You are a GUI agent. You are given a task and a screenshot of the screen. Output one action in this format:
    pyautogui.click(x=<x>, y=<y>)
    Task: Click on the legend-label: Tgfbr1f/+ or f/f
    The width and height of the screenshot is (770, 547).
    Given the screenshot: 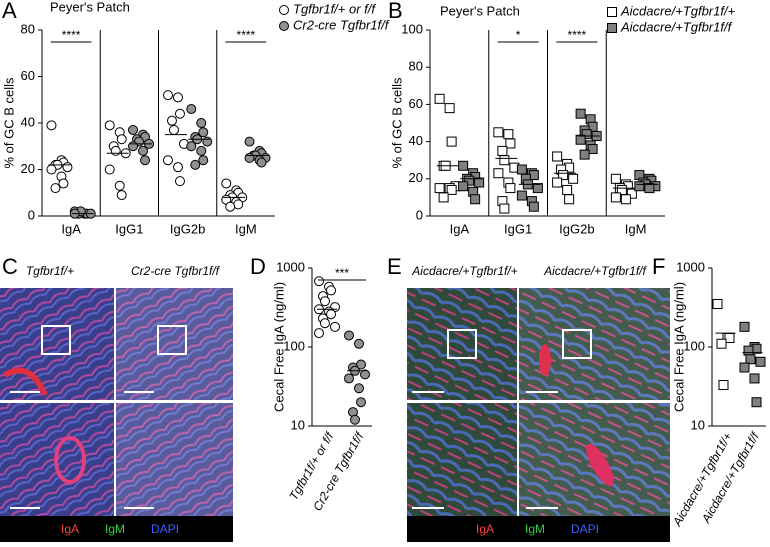 What is the action you would take?
    pyautogui.click(x=334, y=8)
    